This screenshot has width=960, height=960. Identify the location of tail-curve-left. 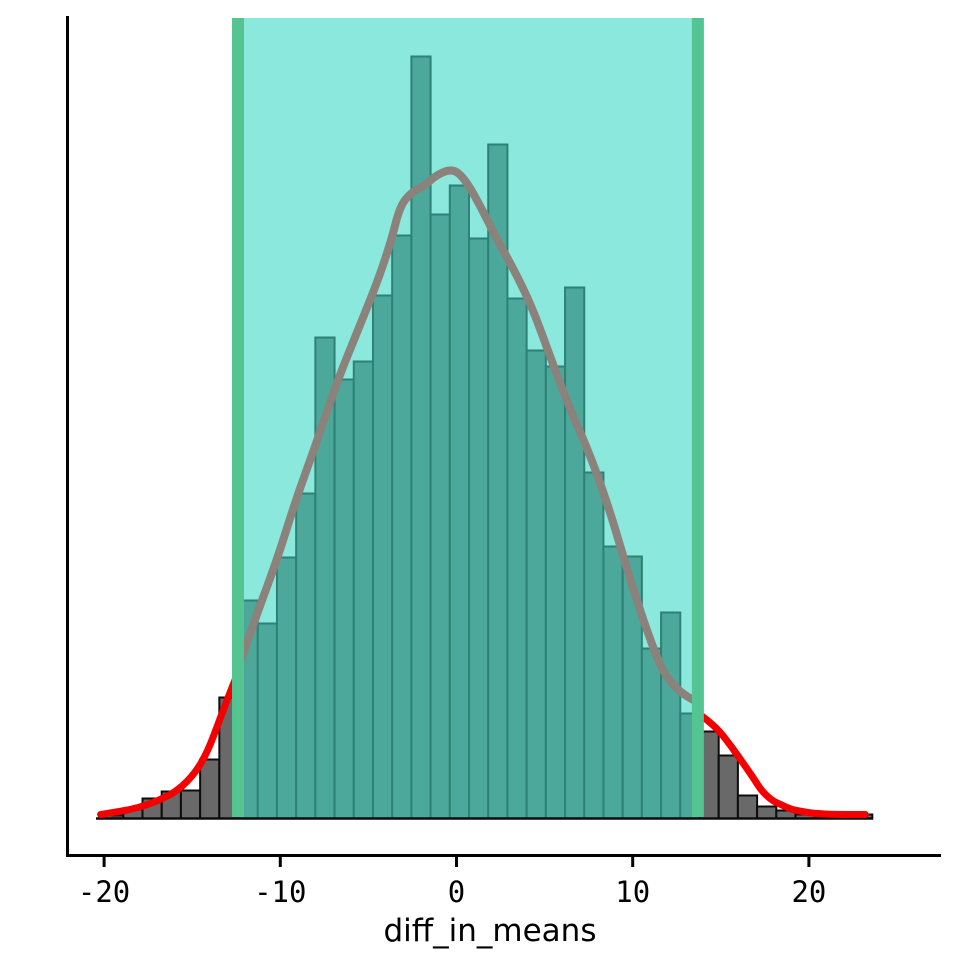
(169, 743).